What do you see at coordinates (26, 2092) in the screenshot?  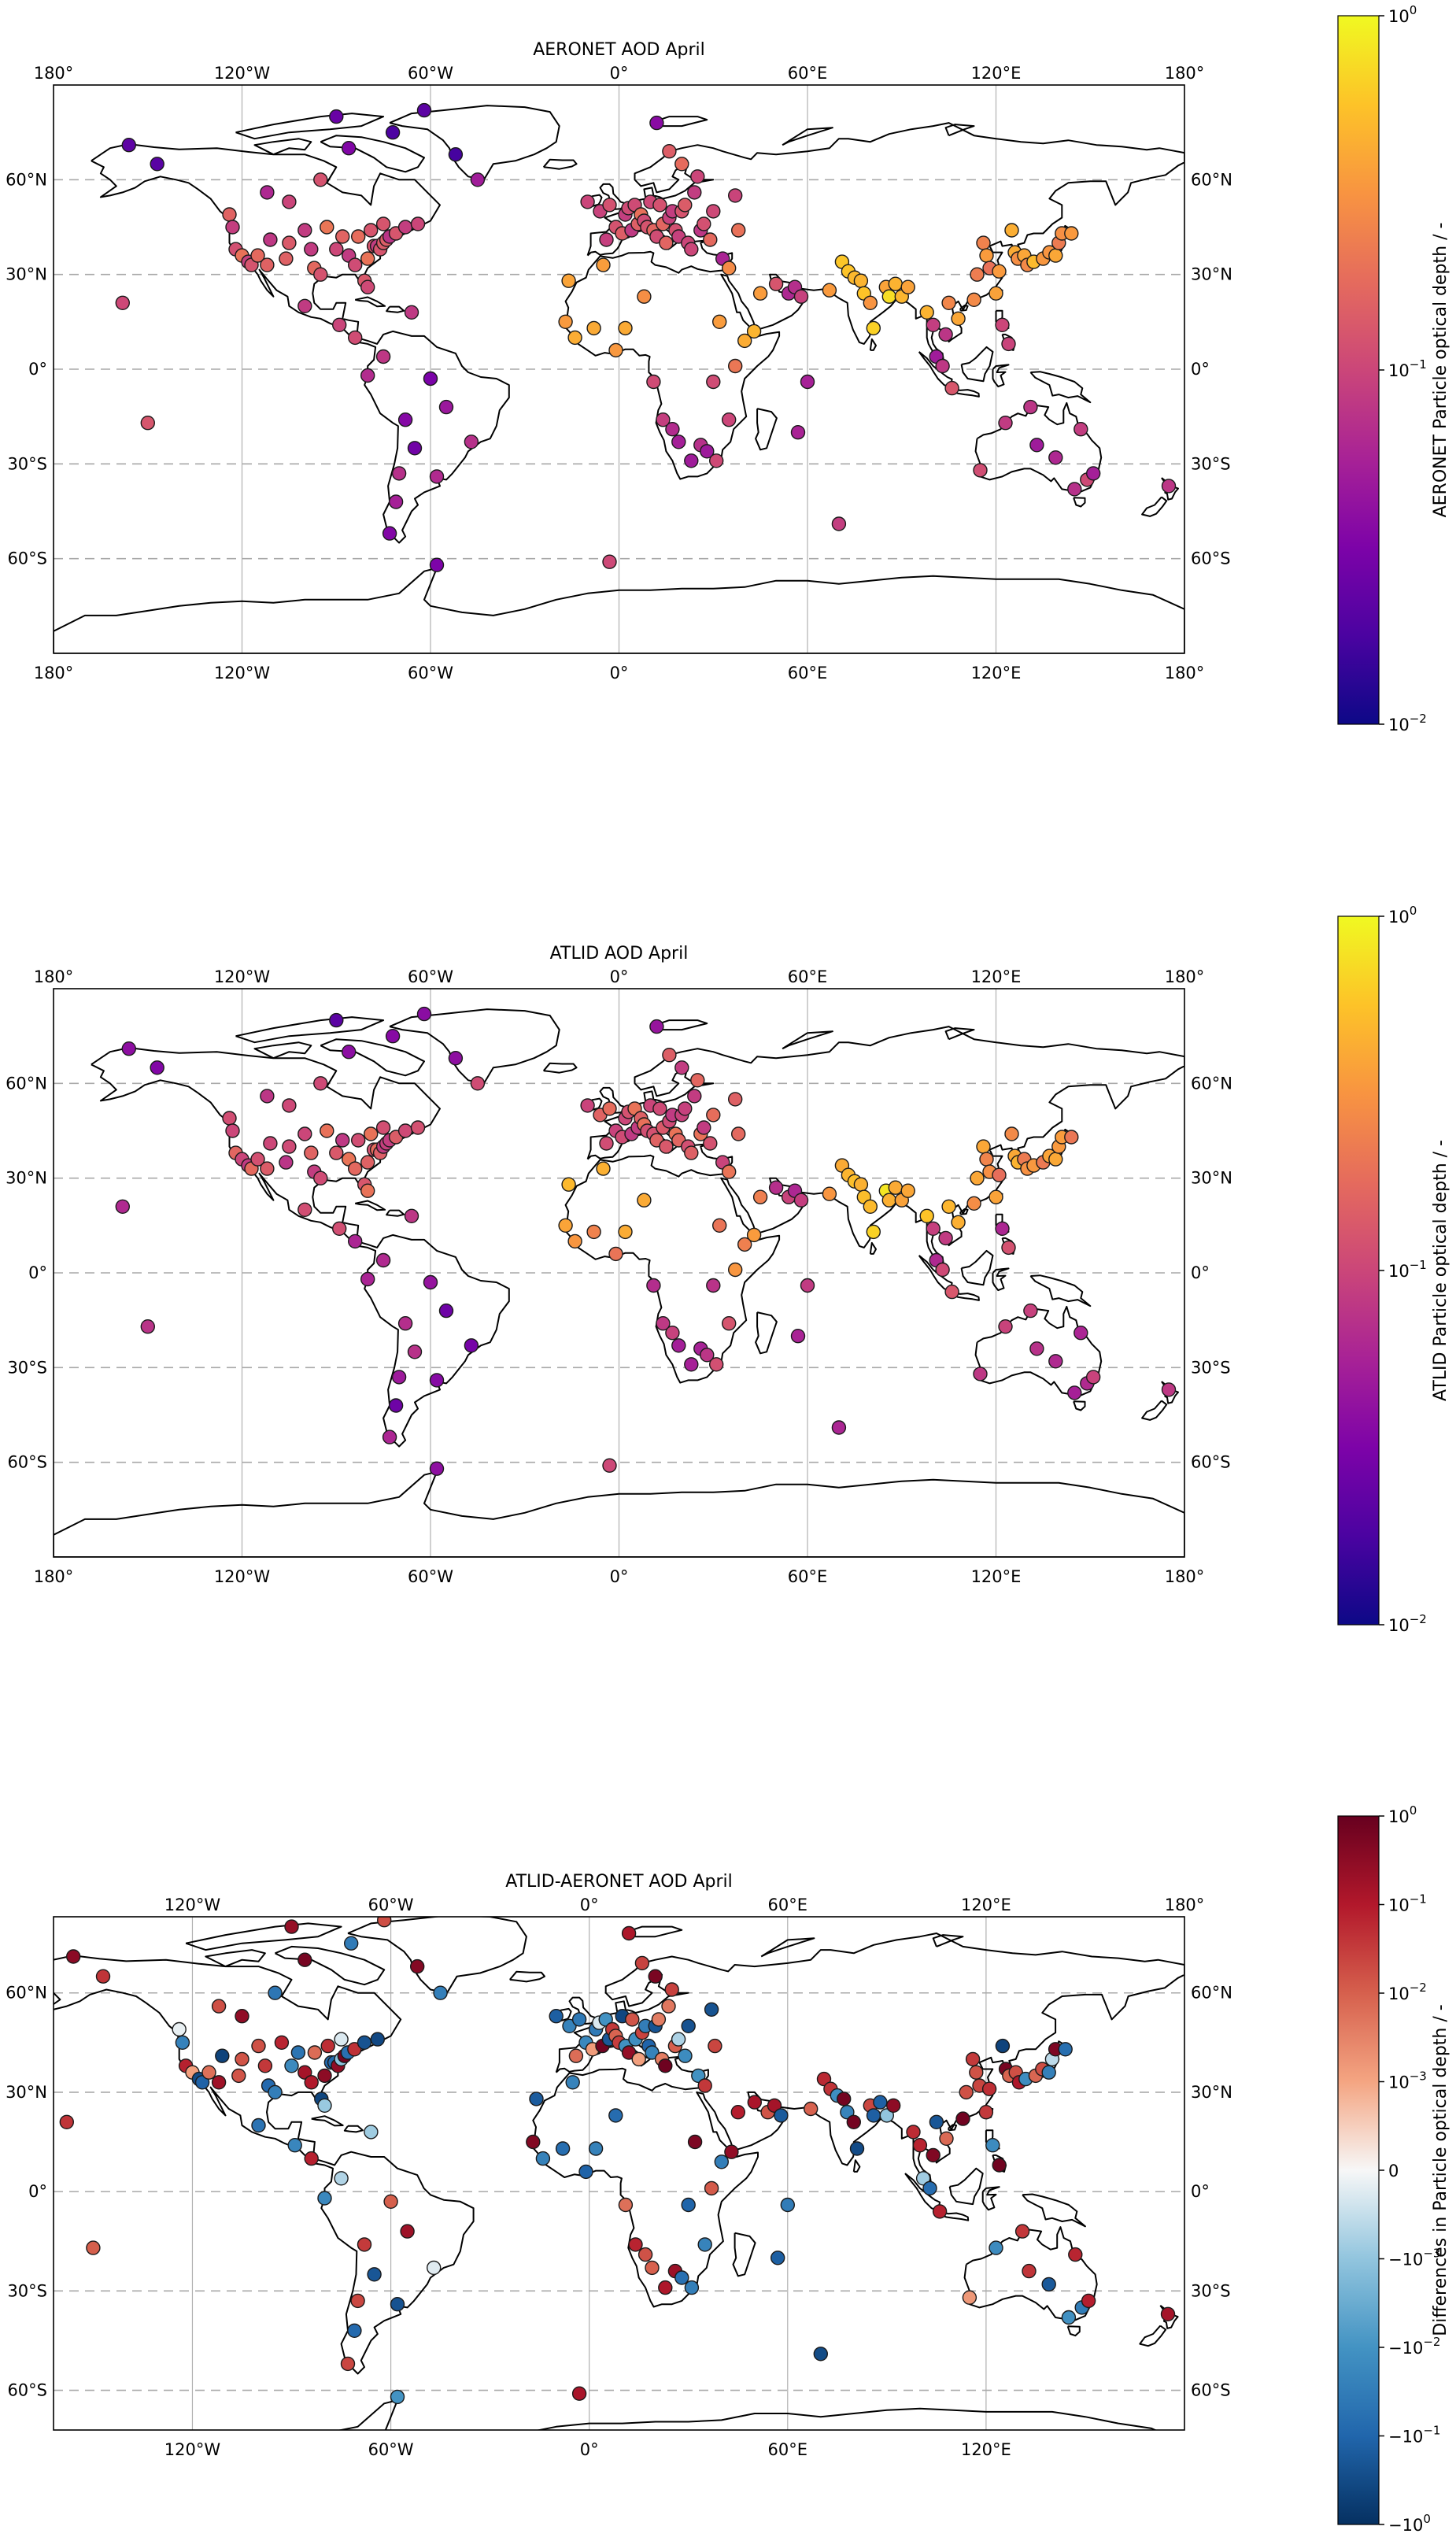 I see `lat-tick-label-left: 30°N` at bounding box center [26, 2092].